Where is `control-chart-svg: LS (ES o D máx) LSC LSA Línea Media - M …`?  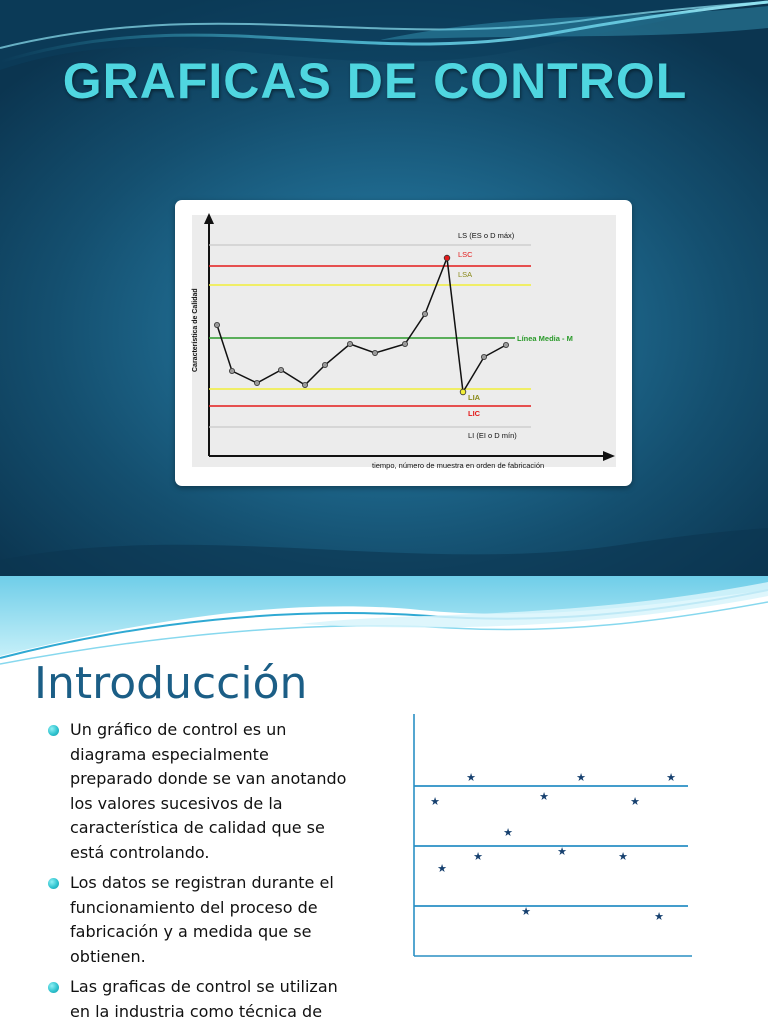 control-chart-svg: LS (ES o D máx) LSC LSA Línea Media - M … is located at coordinates (404, 341).